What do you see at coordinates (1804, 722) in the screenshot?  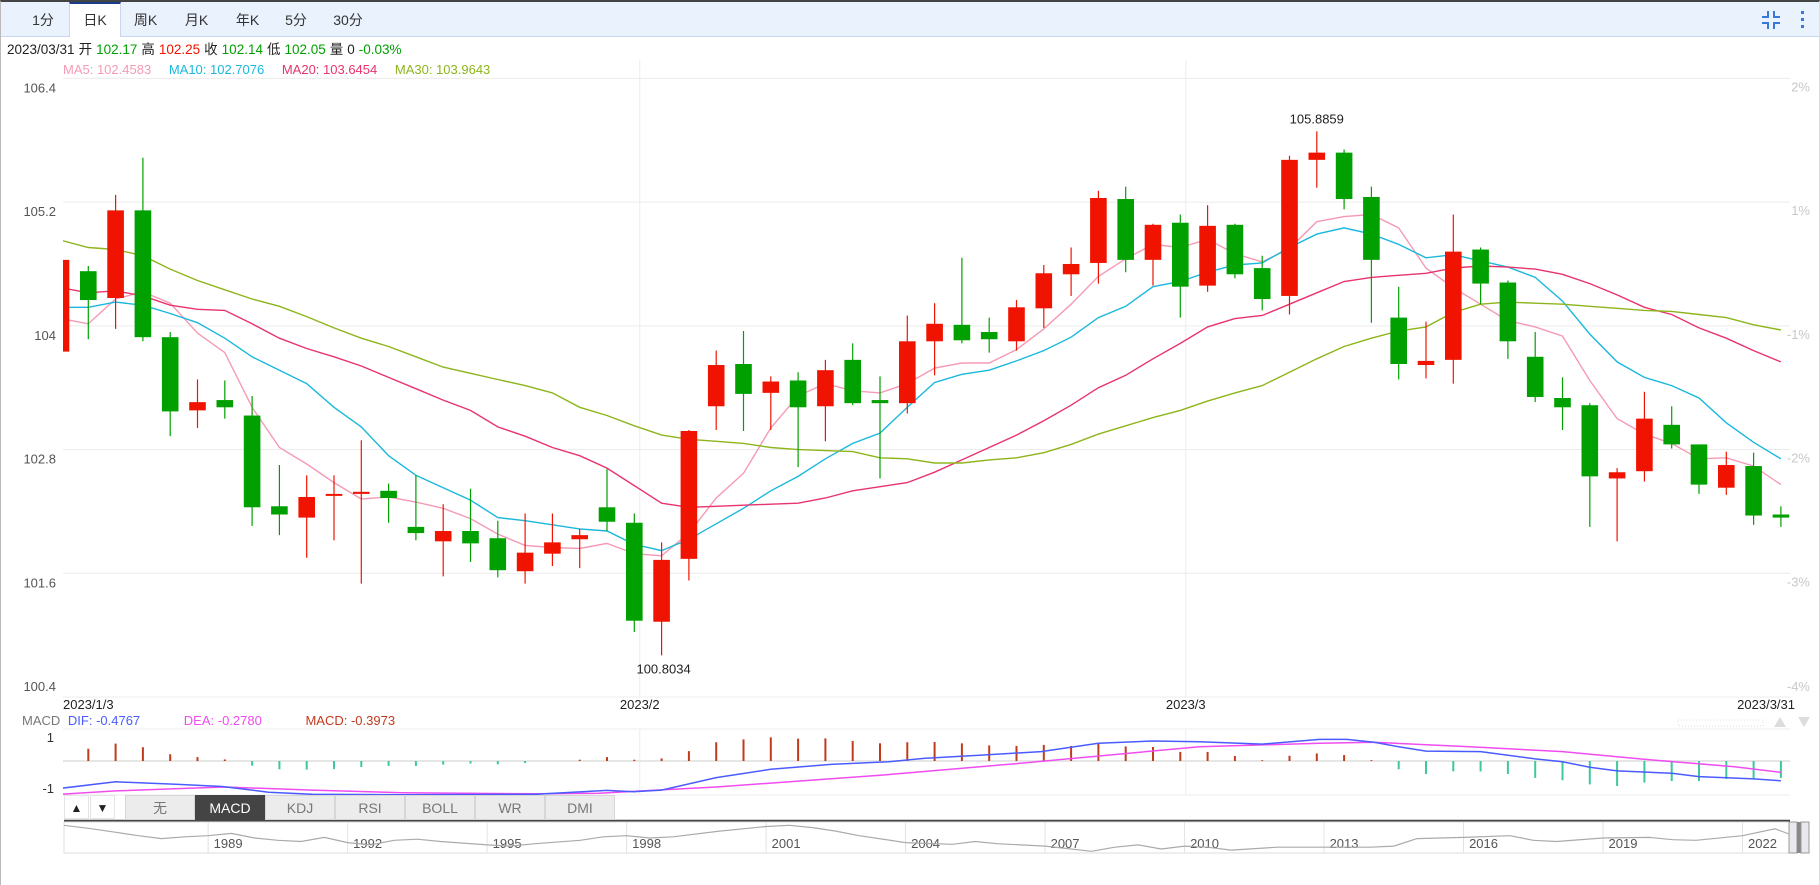 I see `panel-scroll-down-icon` at bounding box center [1804, 722].